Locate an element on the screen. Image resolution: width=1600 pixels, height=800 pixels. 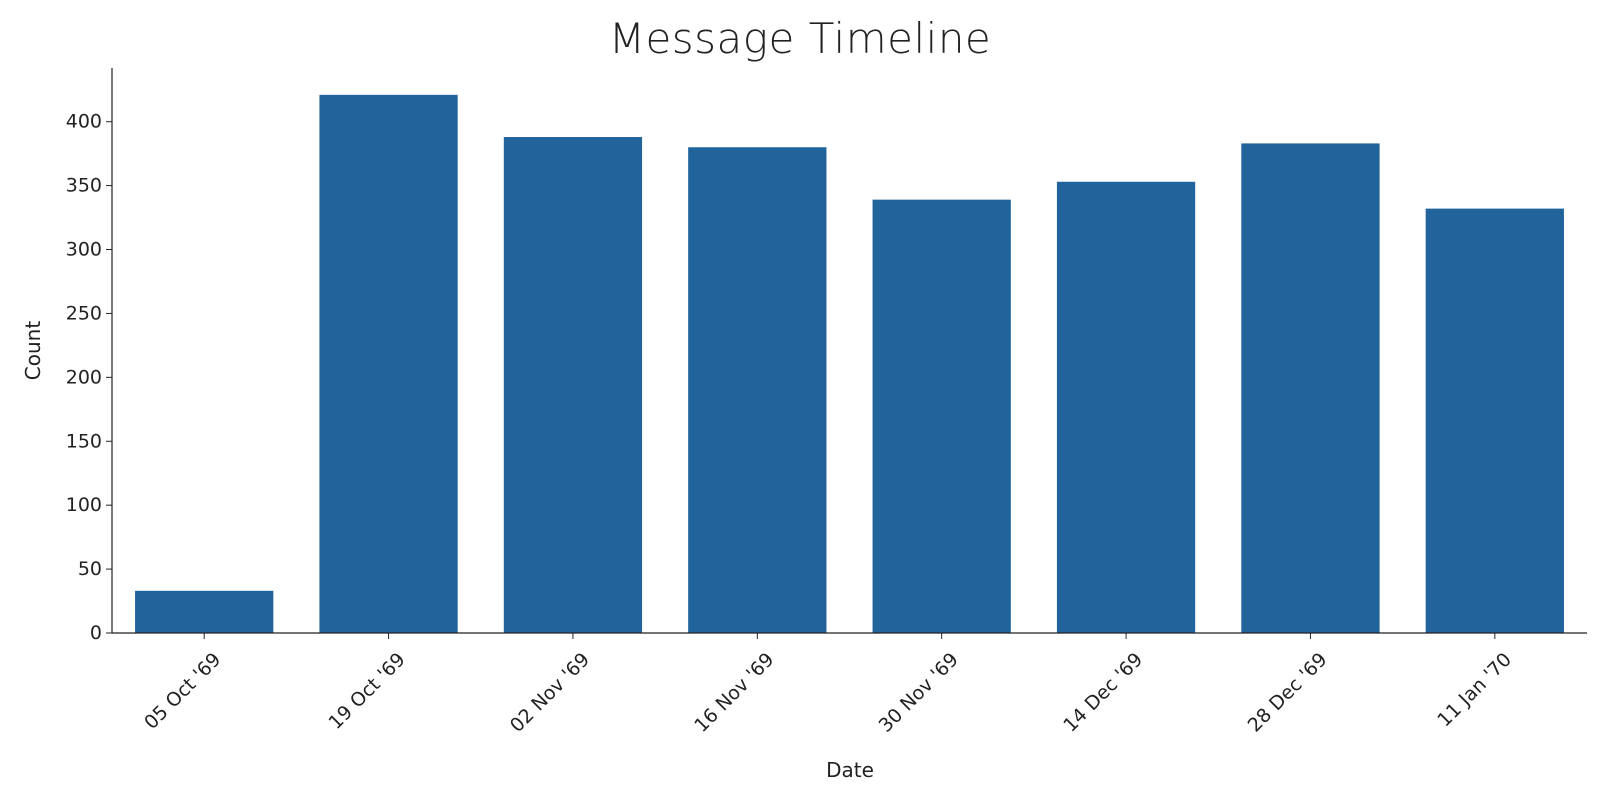
x-tick-label: 30 Nov '69 is located at coordinates (919, 693).